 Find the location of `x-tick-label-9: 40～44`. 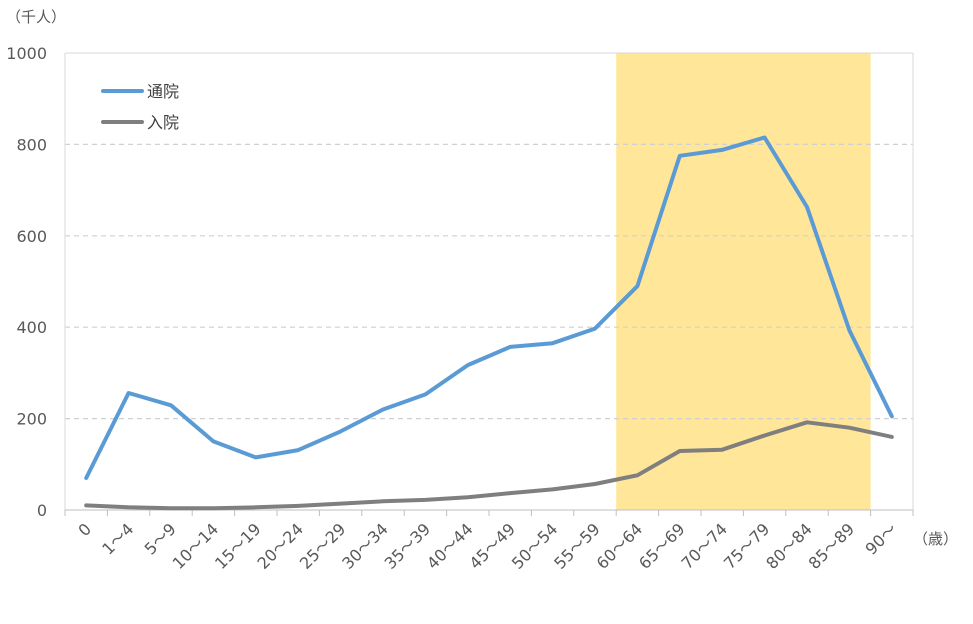

x-tick-label-9: 40～44 is located at coordinates (450, 546).